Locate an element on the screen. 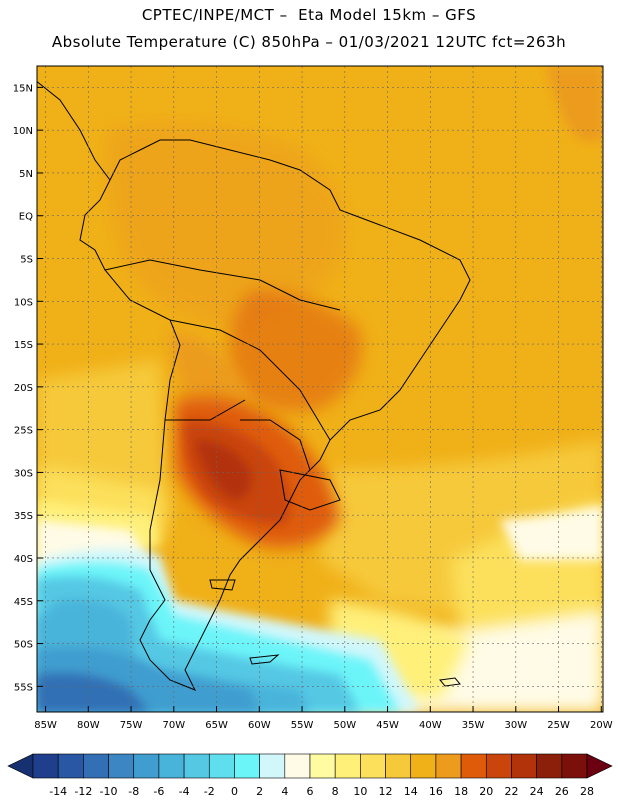 Image resolution: width=618 pixels, height=800 pixels. colorbar-label: -12 is located at coordinates (83, 791).